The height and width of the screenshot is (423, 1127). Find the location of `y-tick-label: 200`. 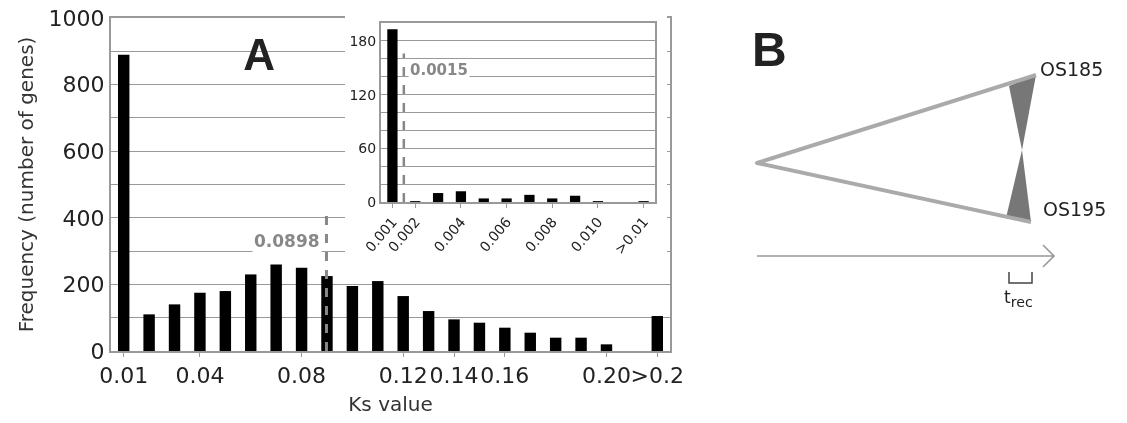

y-tick-label: 200 is located at coordinates (83, 285).